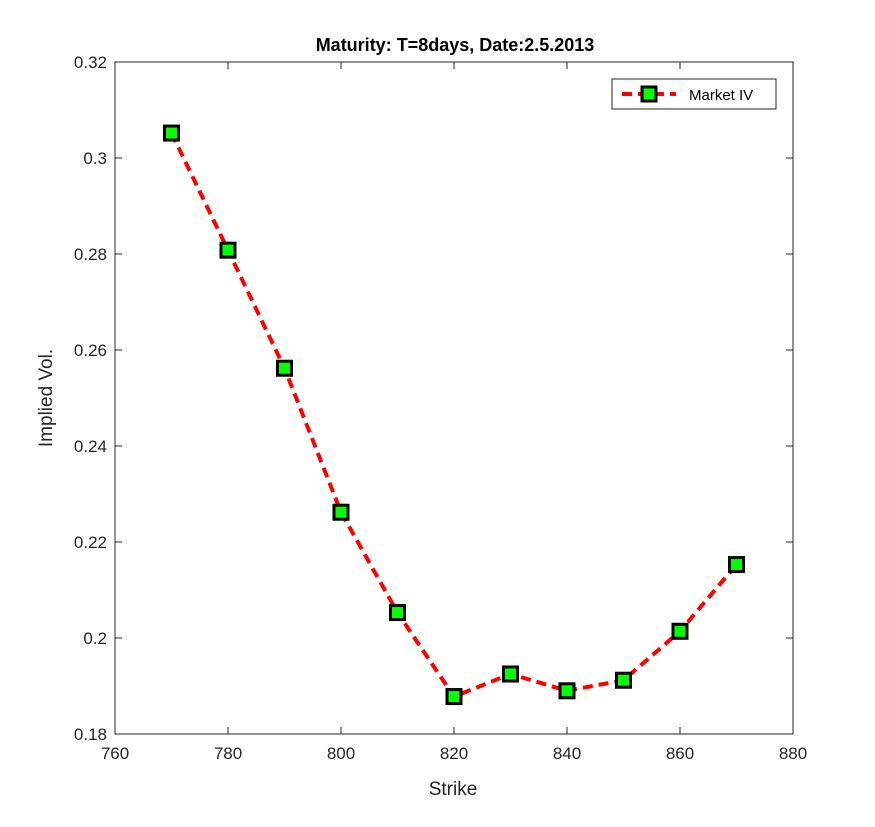  What do you see at coordinates (95, 158) in the screenshot?
I see `y-tick-label: 0.3` at bounding box center [95, 158].